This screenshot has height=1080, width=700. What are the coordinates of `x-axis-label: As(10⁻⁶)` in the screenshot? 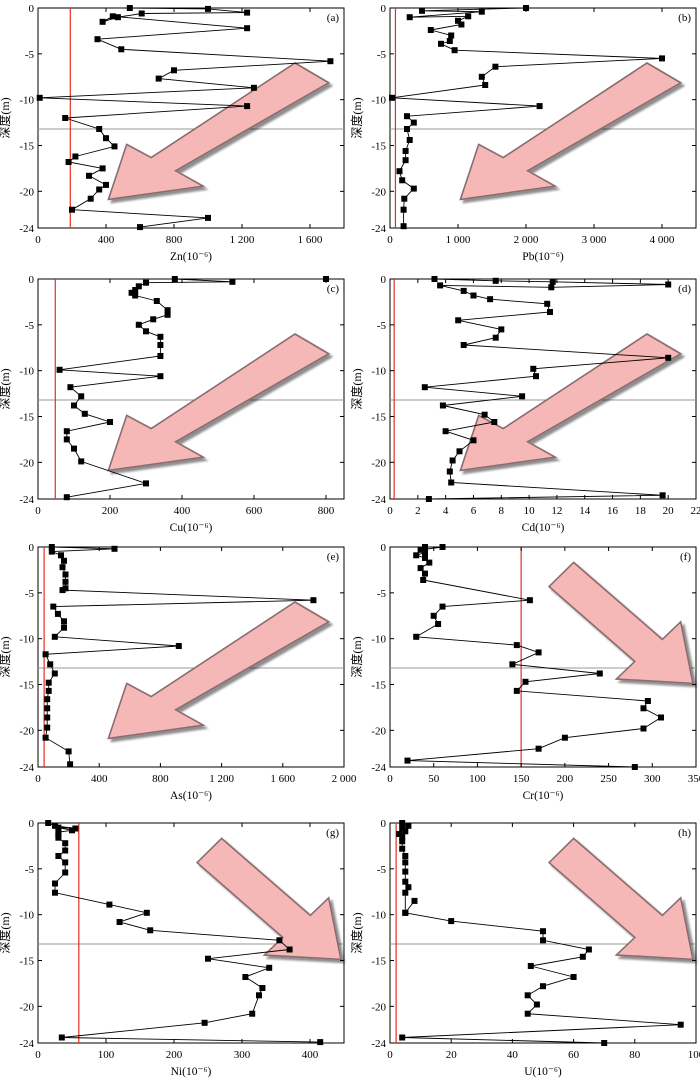 It's located at (191, 796).